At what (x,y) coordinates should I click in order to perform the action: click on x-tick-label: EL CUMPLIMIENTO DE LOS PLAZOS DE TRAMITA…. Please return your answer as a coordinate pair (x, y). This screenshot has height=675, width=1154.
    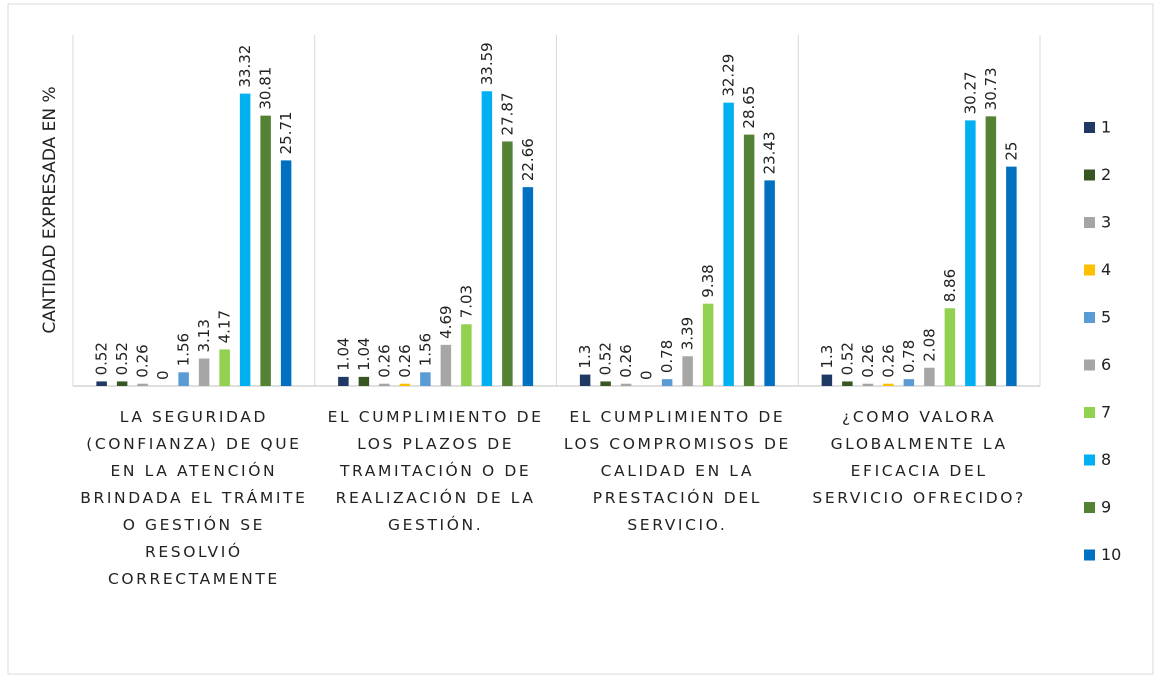
    Looking at the image, I should click on (435, 471).